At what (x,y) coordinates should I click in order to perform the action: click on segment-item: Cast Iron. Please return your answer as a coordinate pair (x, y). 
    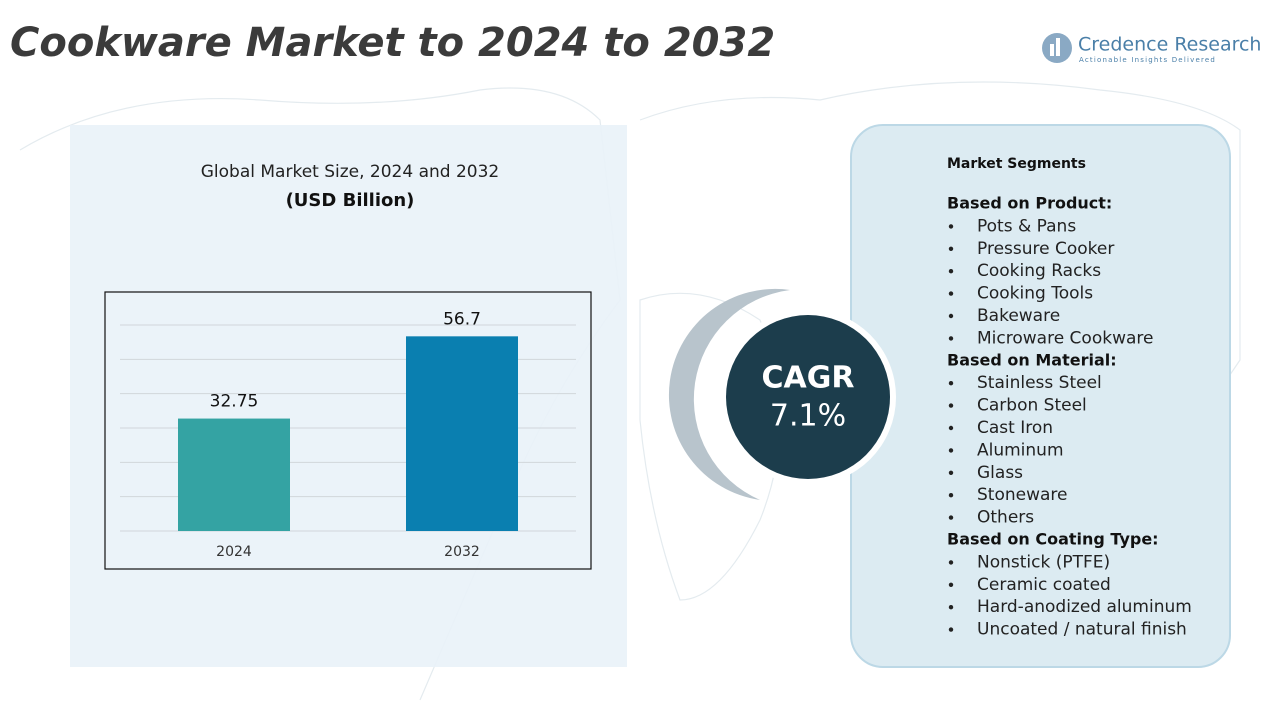
    Looking at the image, I should click on (1015, 428).